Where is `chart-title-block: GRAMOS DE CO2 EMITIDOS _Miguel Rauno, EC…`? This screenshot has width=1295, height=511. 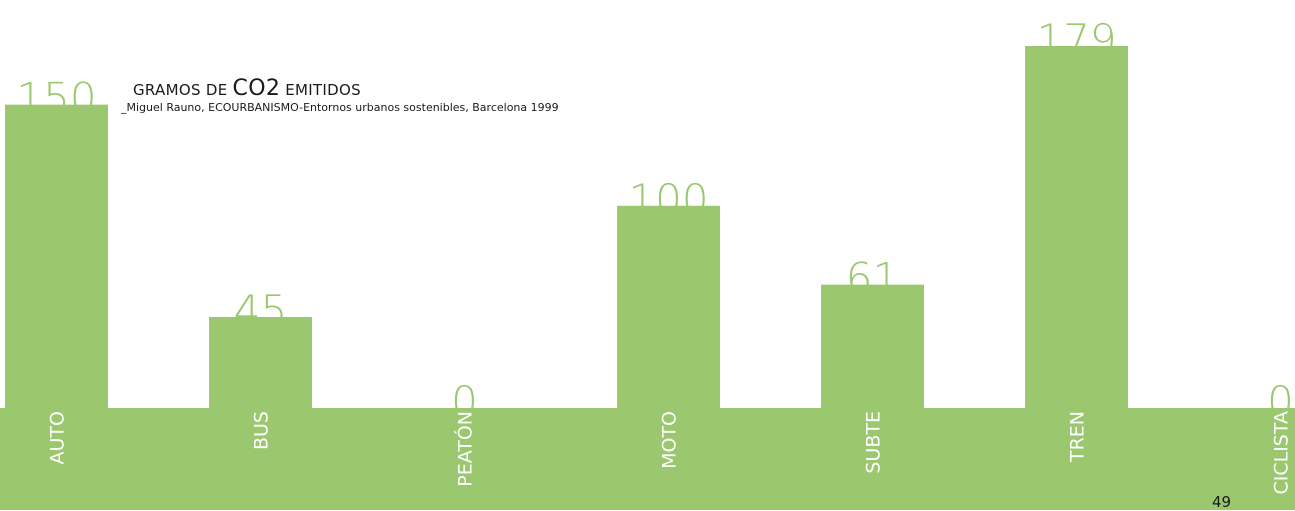 chart-title-block: GRAMOS DE CO2 EMITIDOS _Miguel Rauno, EC… is located at coordinates (340, 96).